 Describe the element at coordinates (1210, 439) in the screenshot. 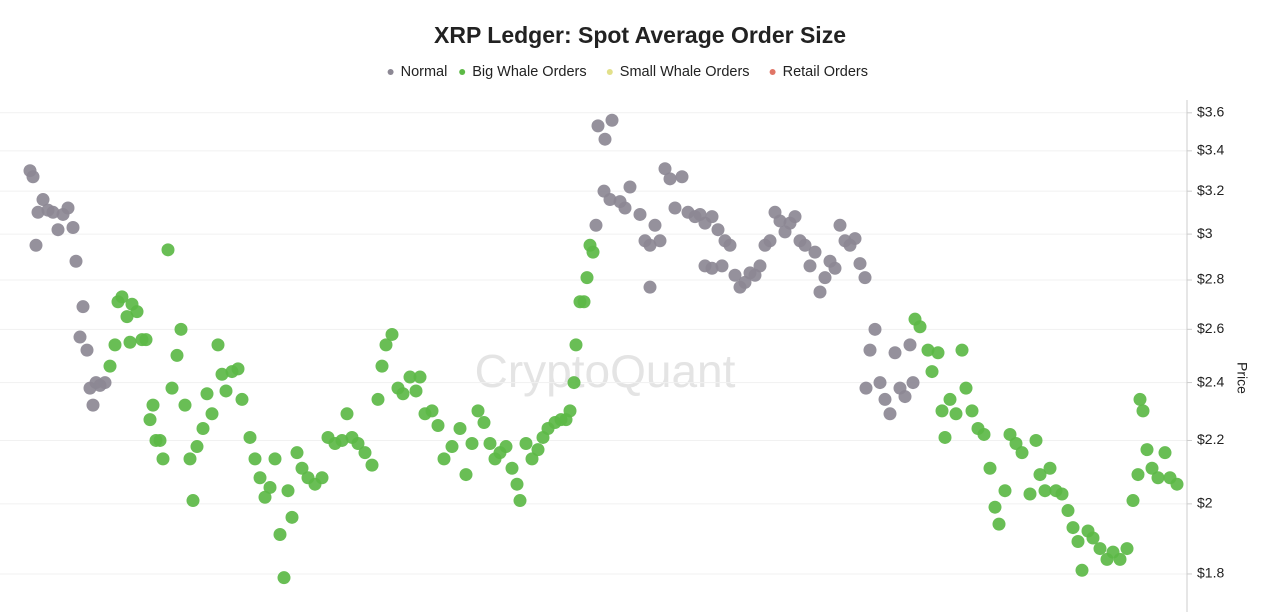

I see `y-tick-label: $2.2` at that location.